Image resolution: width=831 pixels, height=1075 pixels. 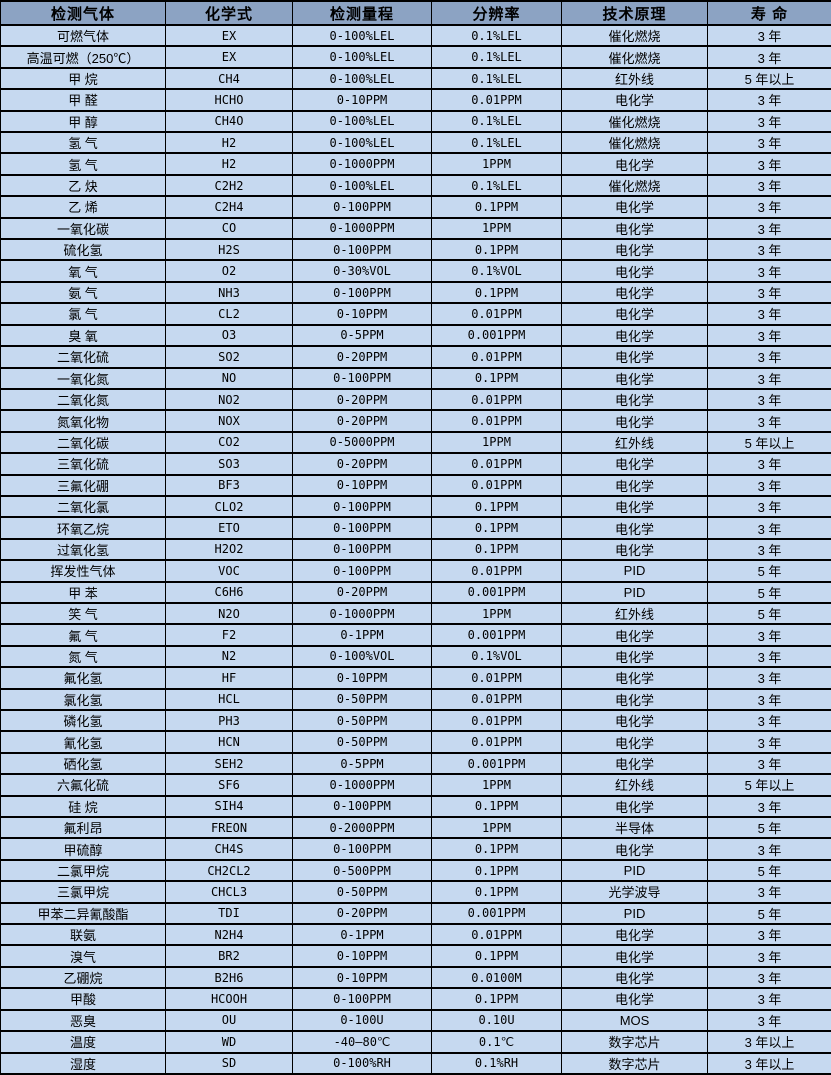 What do you see at coordinates (415, 35) in the screenshot?
I see `table-row: 可燃气体 EX 0-100%LEL 0.1%LEL 催化燃烧 3 年` at bounding box center [415, 35].